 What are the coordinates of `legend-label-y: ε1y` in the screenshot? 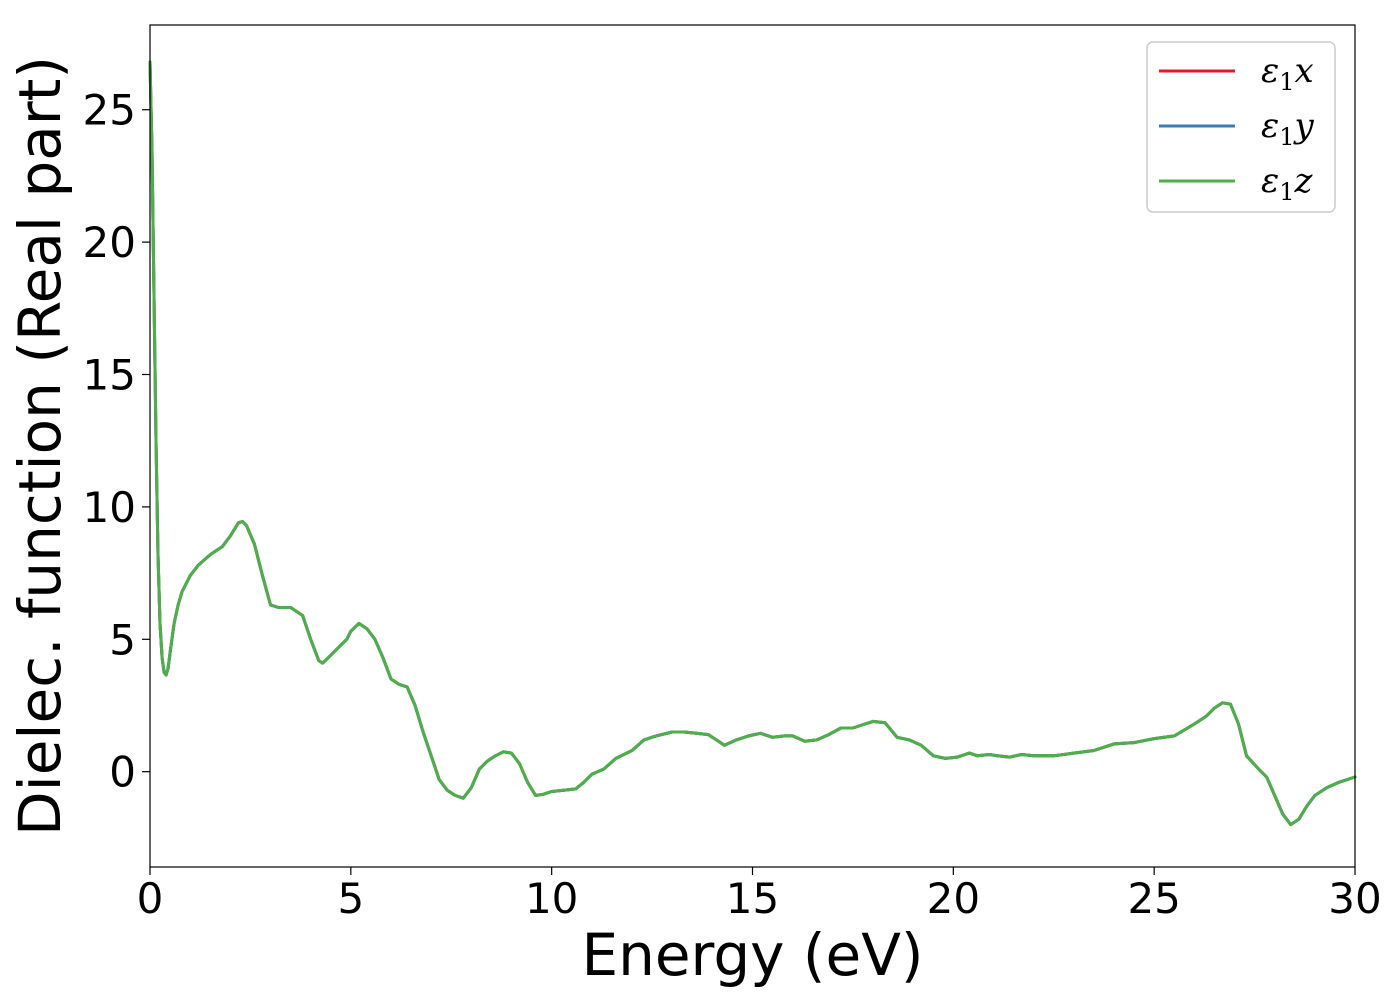 It's located at (1288, 128).